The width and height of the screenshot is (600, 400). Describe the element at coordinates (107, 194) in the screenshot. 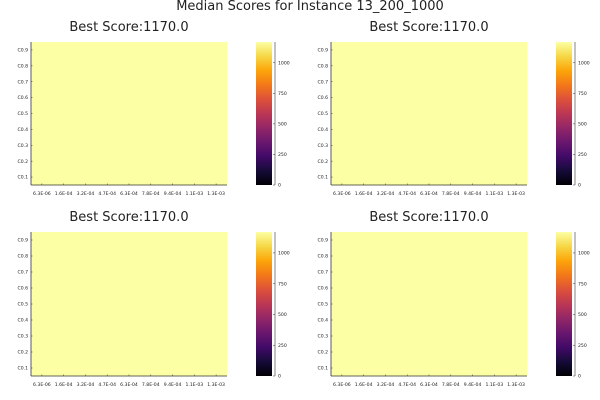

I see `x-tick-label: 4.7E-04` at that location.